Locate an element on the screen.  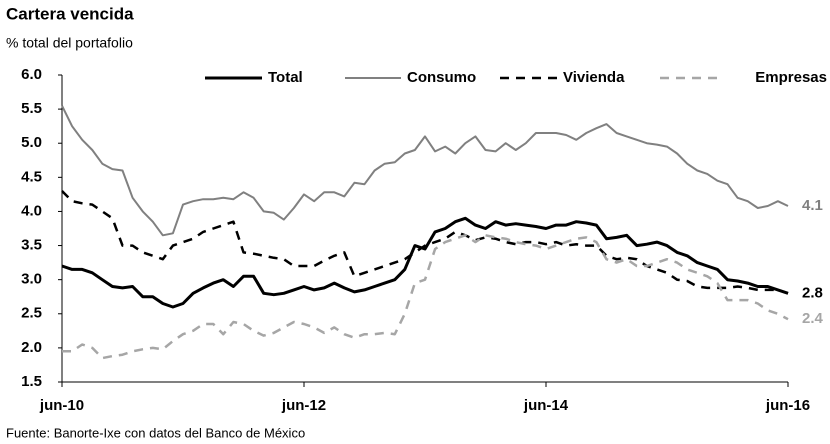
legend-label: Consumo is located at coordinates (441, 77).